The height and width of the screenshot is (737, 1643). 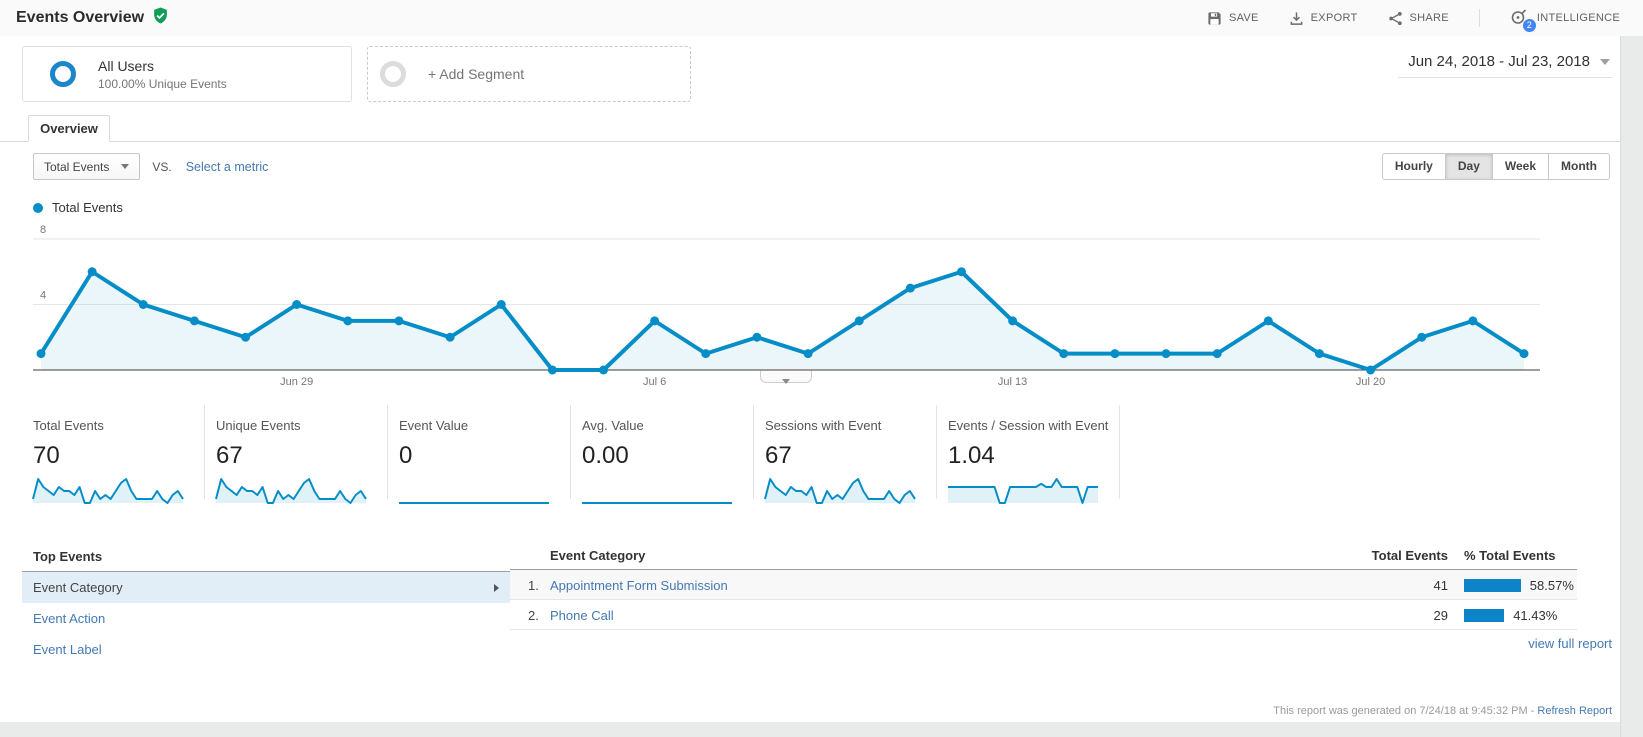 I want to click on share-label: SHARE, so click(x=1429, y=18).